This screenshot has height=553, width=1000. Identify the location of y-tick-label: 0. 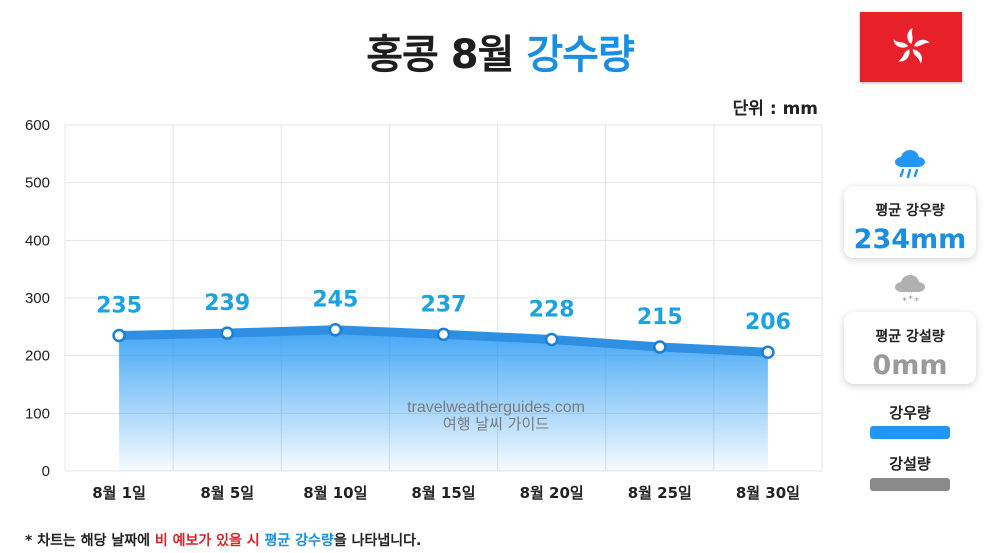
(46, 471).